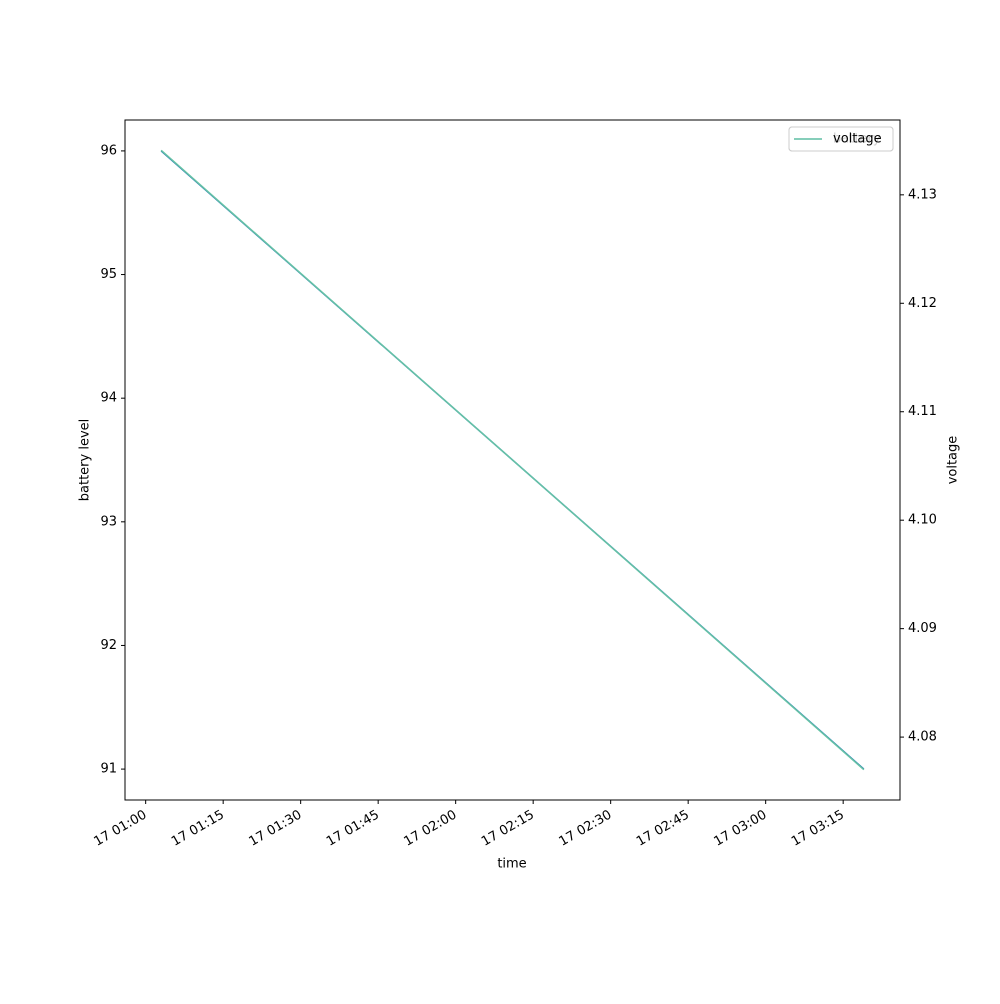  I want to click on y-tick-label: 93, so click(108, 521).